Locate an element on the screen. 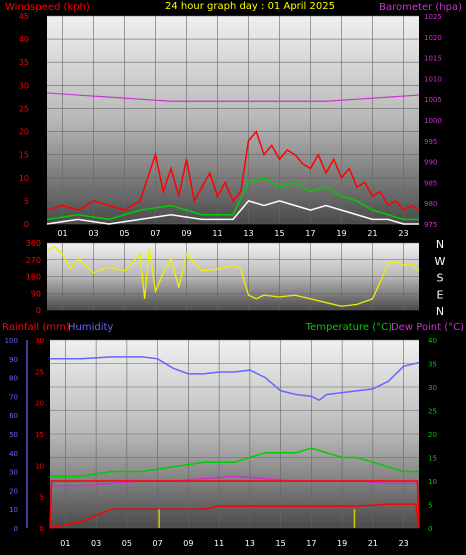 The image size is (466, 555). y-tick-label: 1010 is located at coordinates (433, 79).